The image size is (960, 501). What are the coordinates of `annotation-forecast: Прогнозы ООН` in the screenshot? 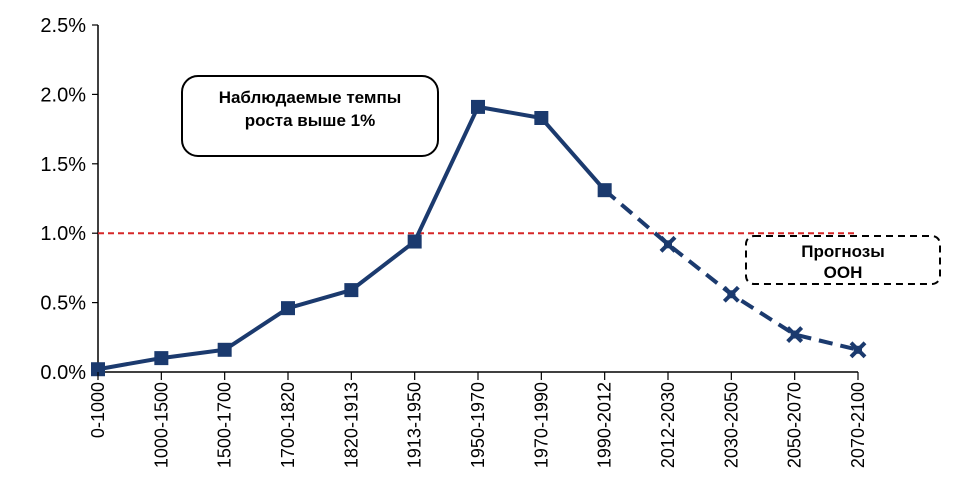 It's located at (843, 260).